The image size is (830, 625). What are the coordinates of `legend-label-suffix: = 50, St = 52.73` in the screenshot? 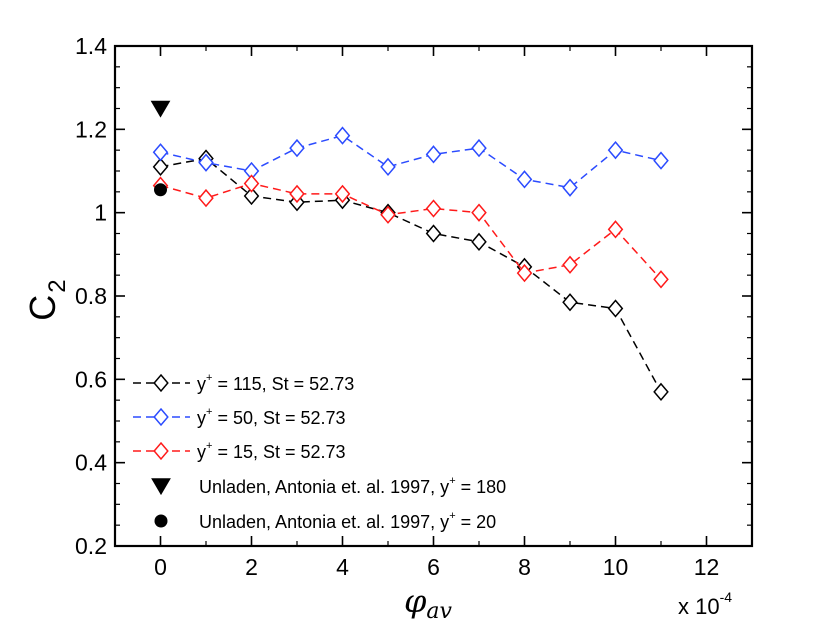 It's located at (278, 418).